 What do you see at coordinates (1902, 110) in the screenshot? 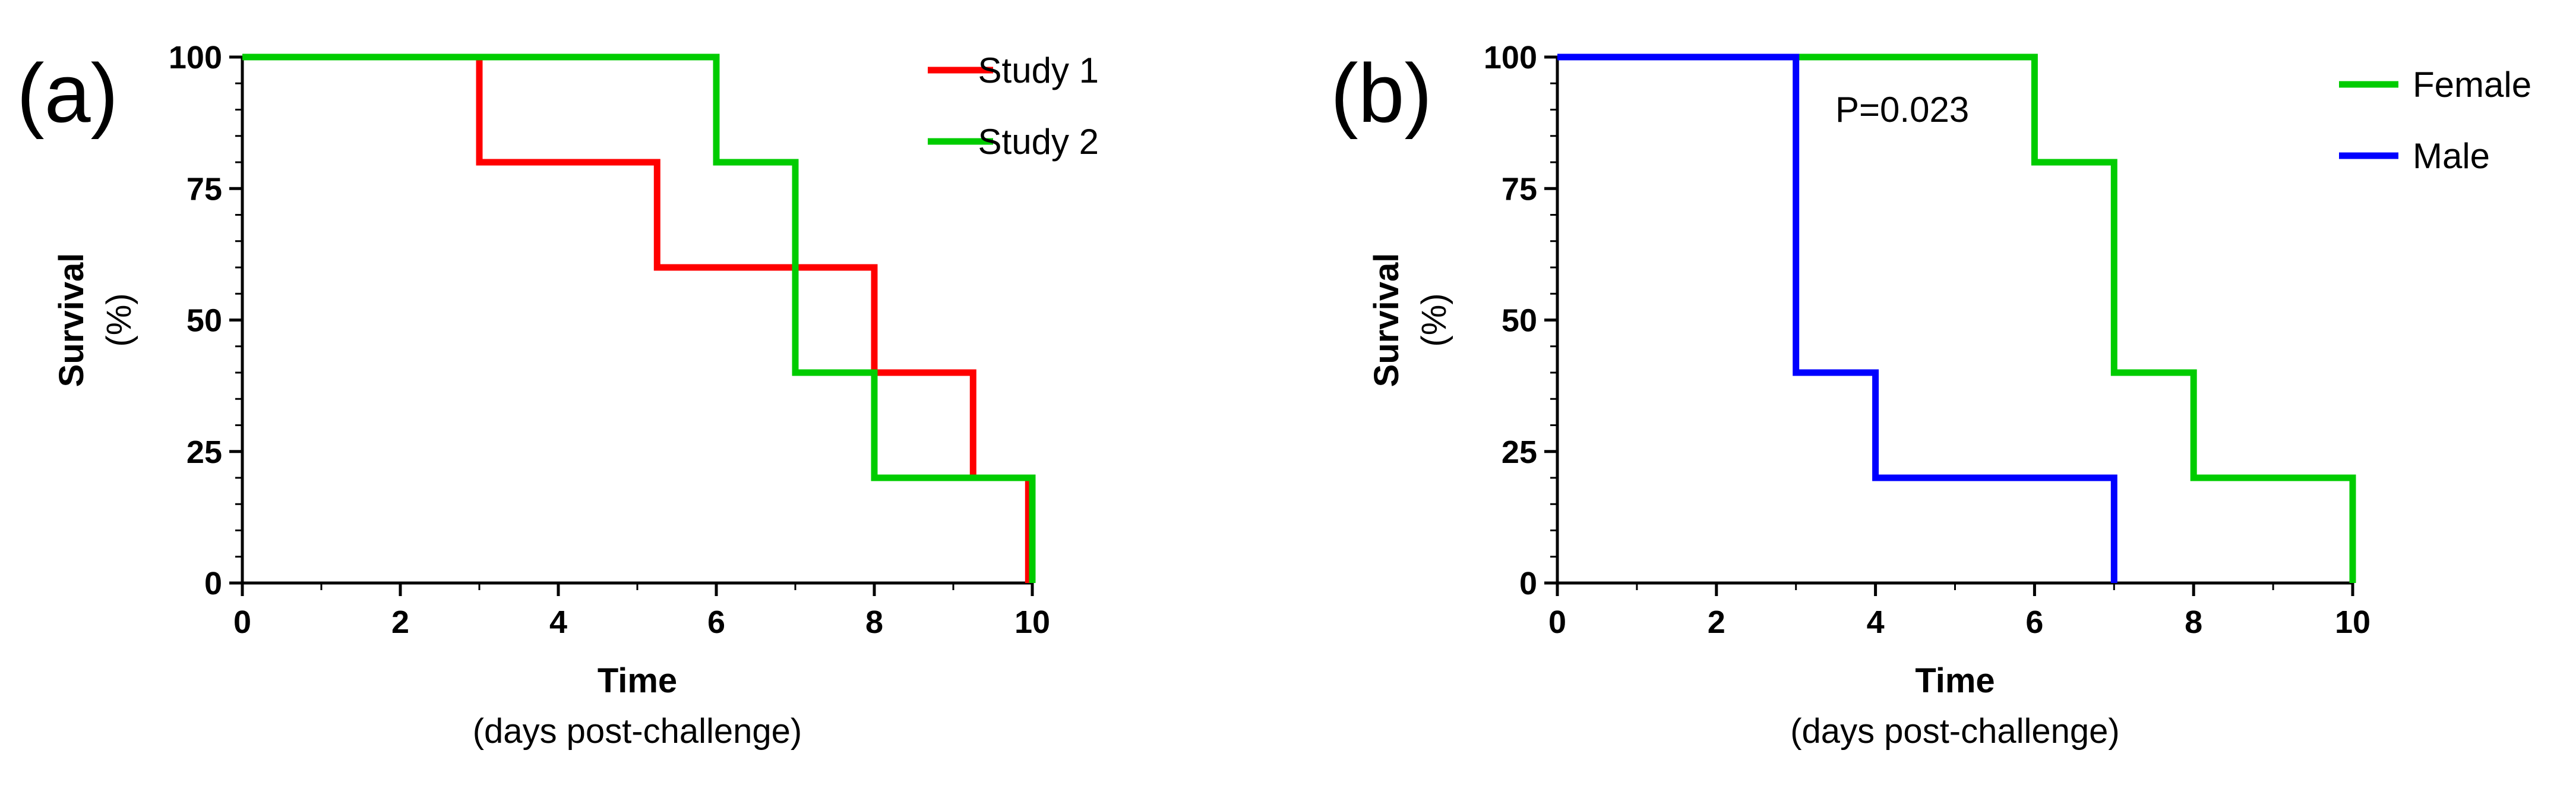
I see `p-value-annotation: P=0.023` at bounding box center [1902, 110].